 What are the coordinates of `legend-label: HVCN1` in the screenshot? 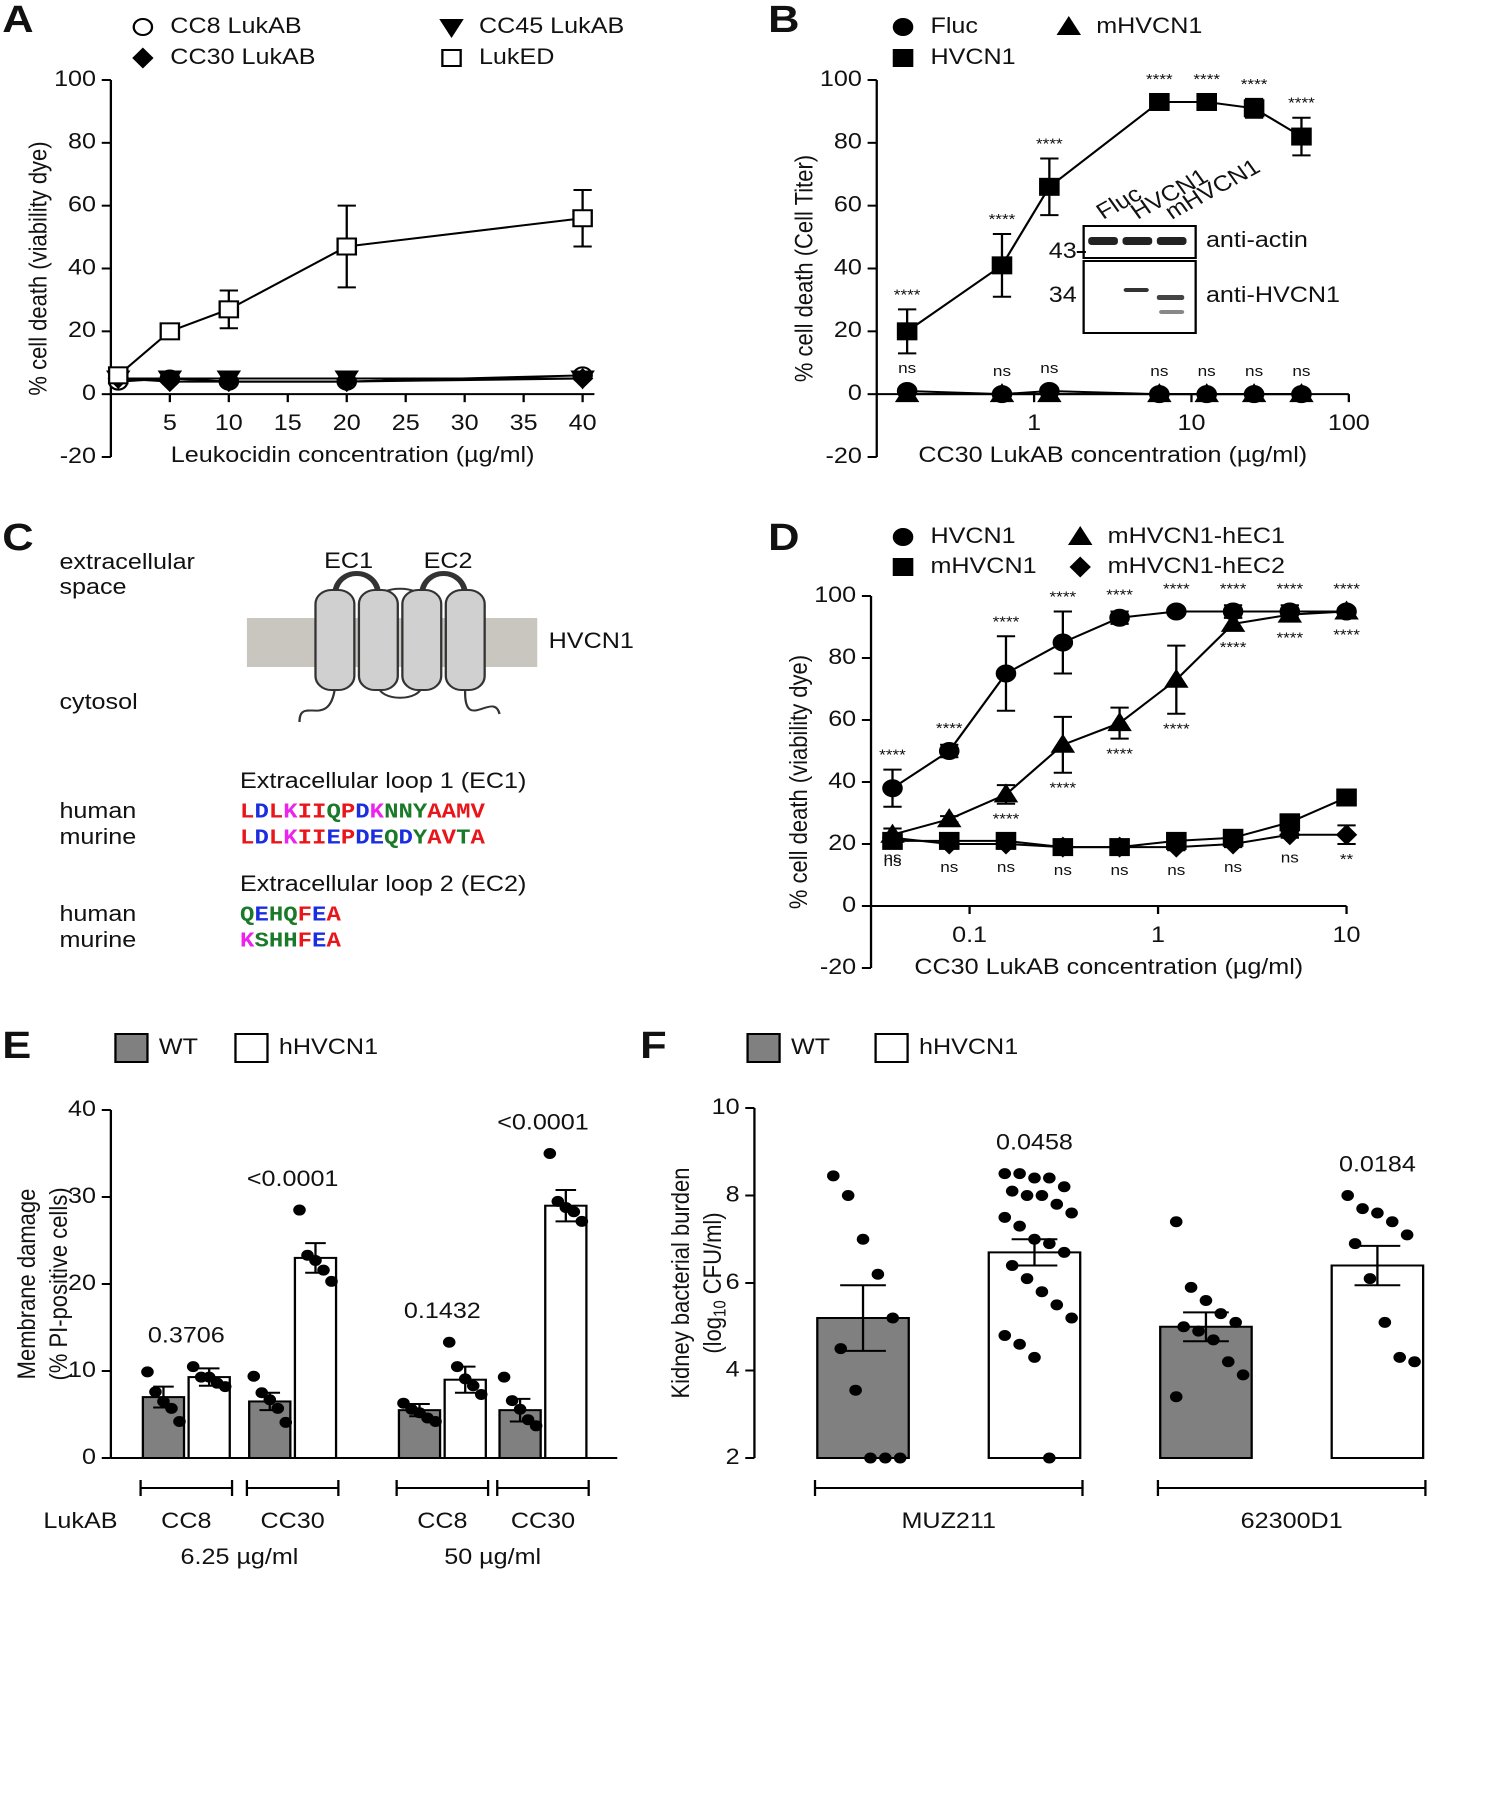 It's located at (972, 536).